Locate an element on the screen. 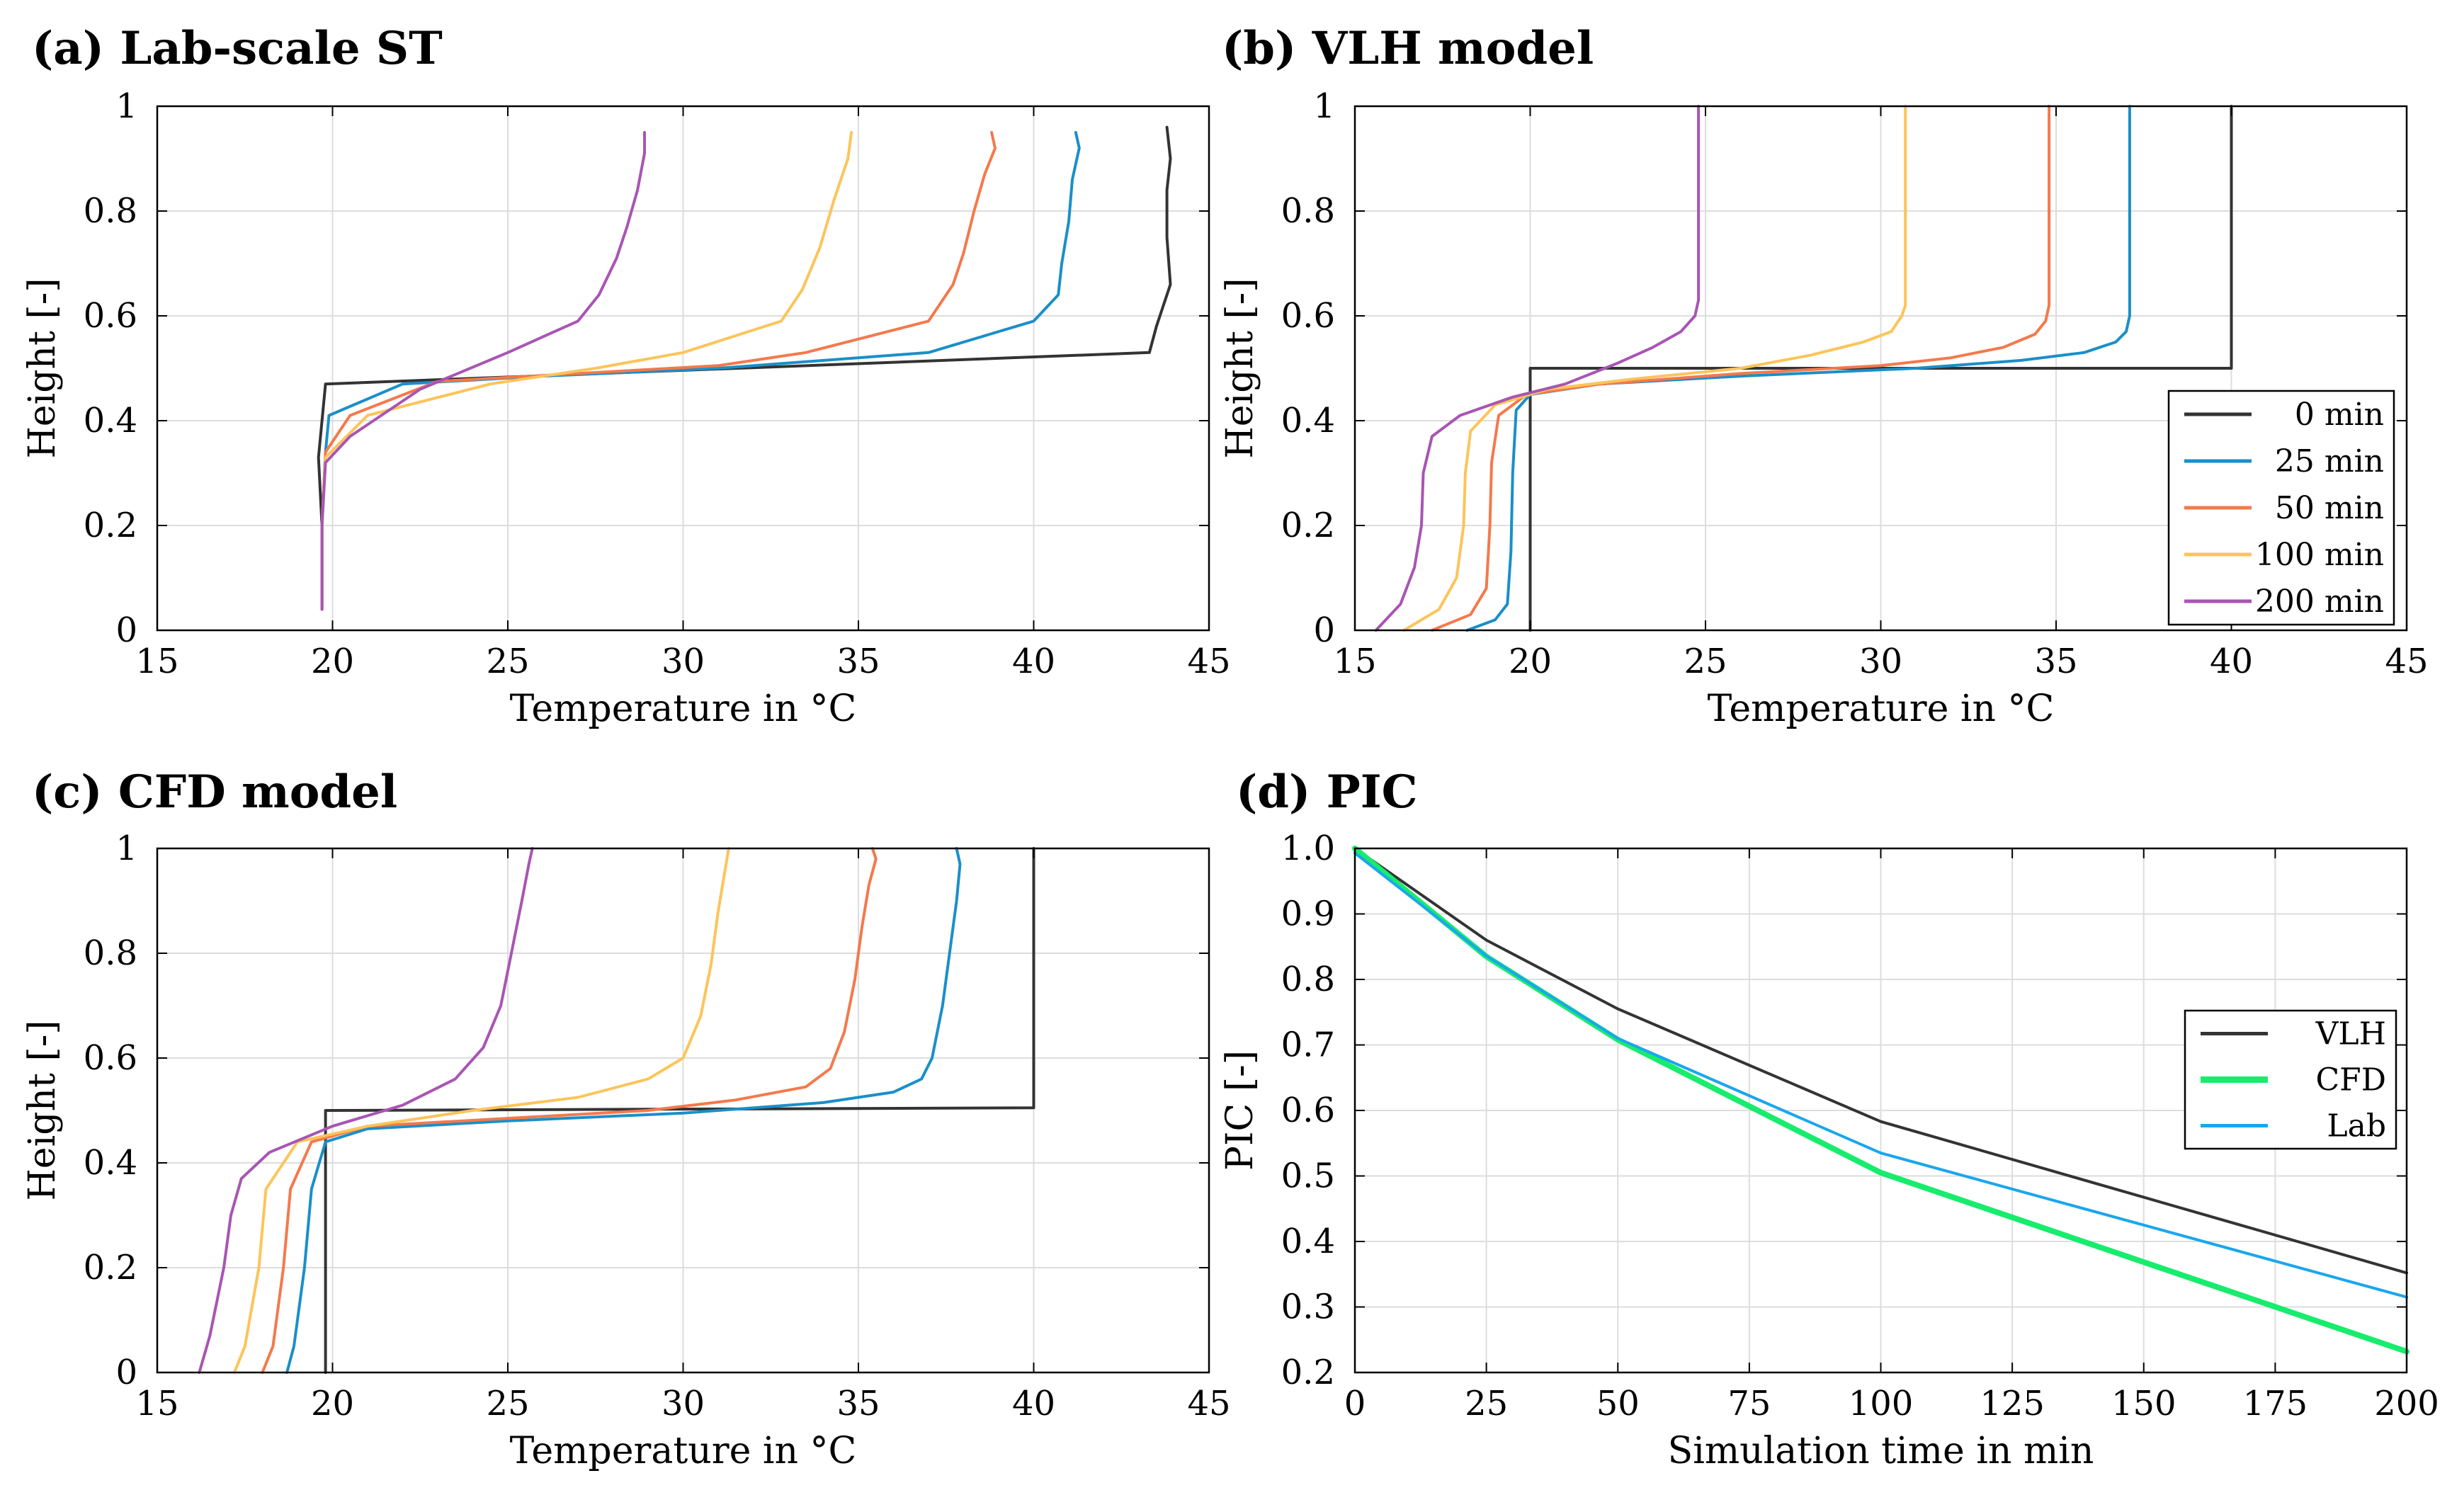 The width and height of the screenshot is (2452, 1512). y-tick-label: 0.5 is located at coordinates (1308, 1176).